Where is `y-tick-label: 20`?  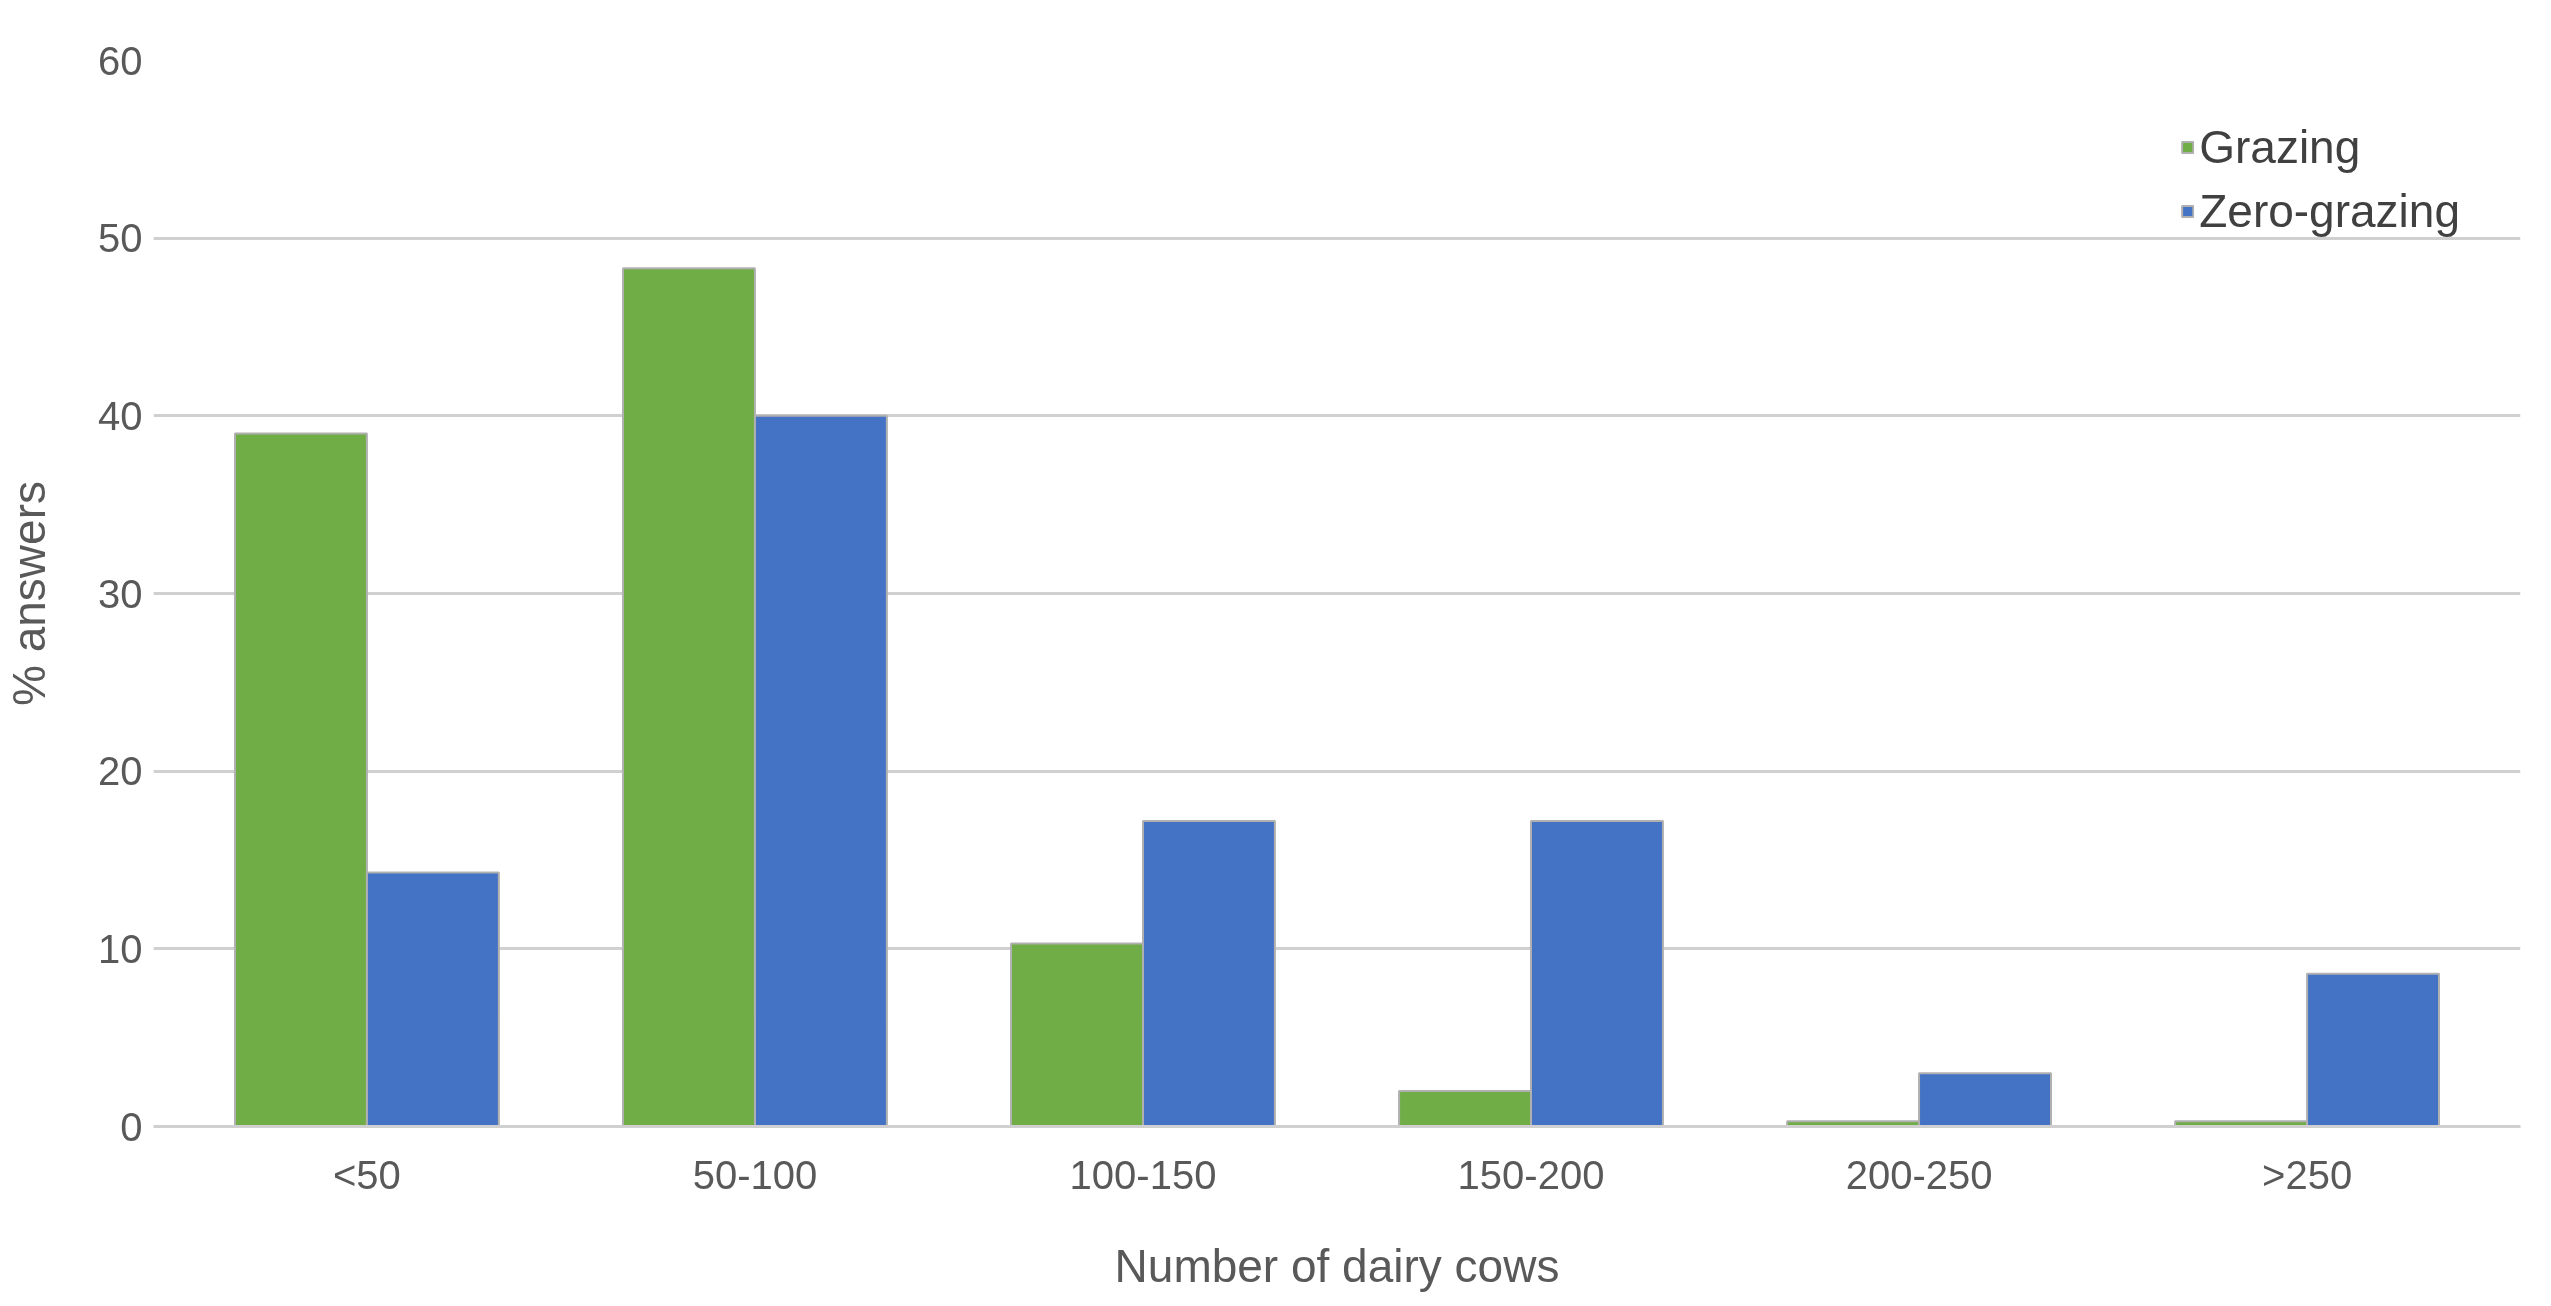 y-tick-label: 20 is located at coordinates (120, 771).